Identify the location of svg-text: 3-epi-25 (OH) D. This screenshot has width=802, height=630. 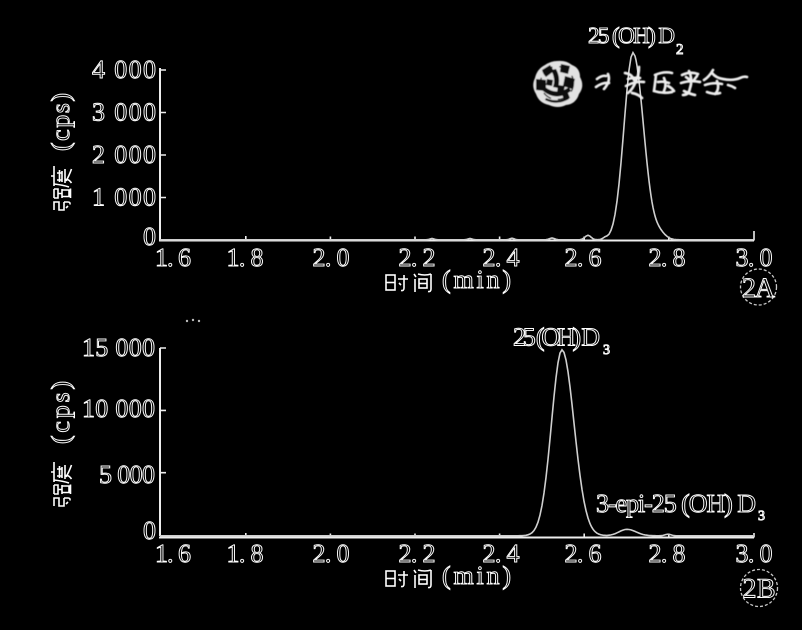
(676, 503).